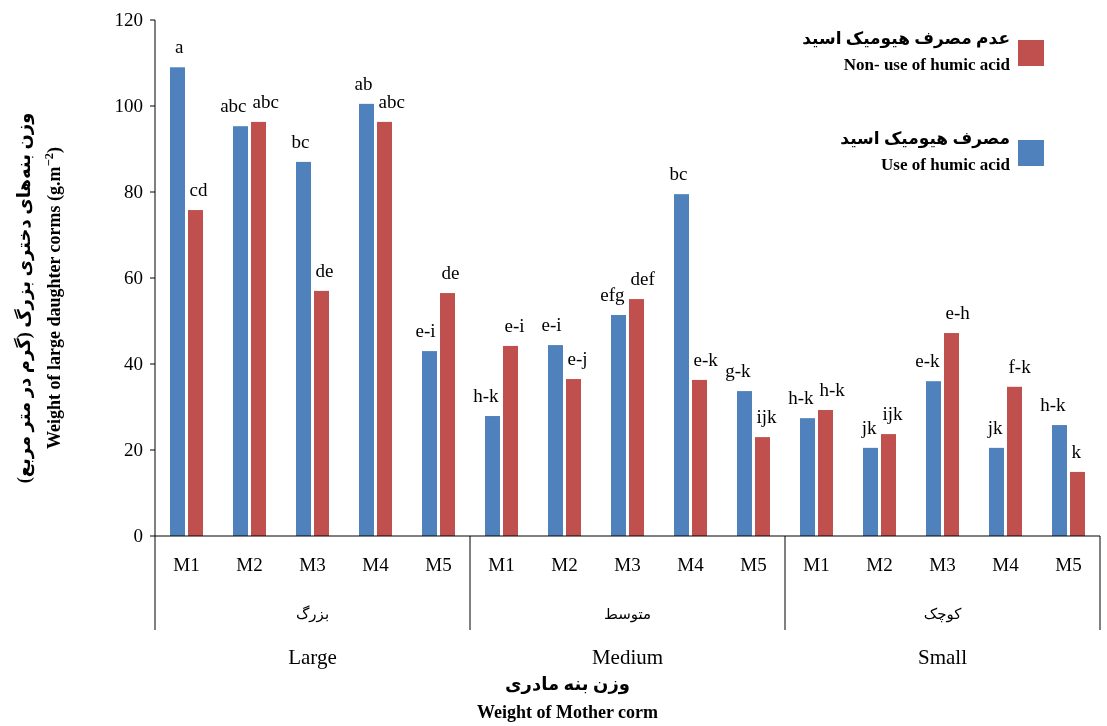 The height and width of the screenshot is (726, 1107). Describe the element at coordinates (133, 191) in the screenshot. I see `y-tick-label: 80` at that location.